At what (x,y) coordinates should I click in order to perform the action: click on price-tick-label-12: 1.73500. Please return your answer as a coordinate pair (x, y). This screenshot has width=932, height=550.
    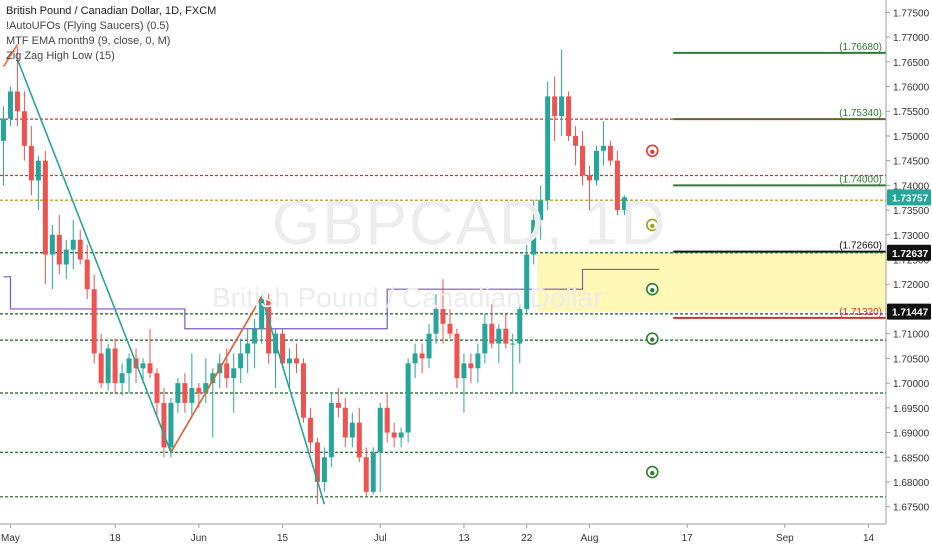
    Looking at the image, I should click on (911, 211).